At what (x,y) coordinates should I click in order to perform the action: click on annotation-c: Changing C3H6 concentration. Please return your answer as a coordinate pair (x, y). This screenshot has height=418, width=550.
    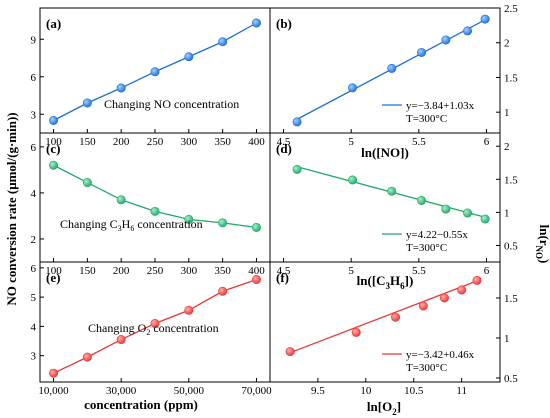
    Looking at the image, I should click on (131, 225).